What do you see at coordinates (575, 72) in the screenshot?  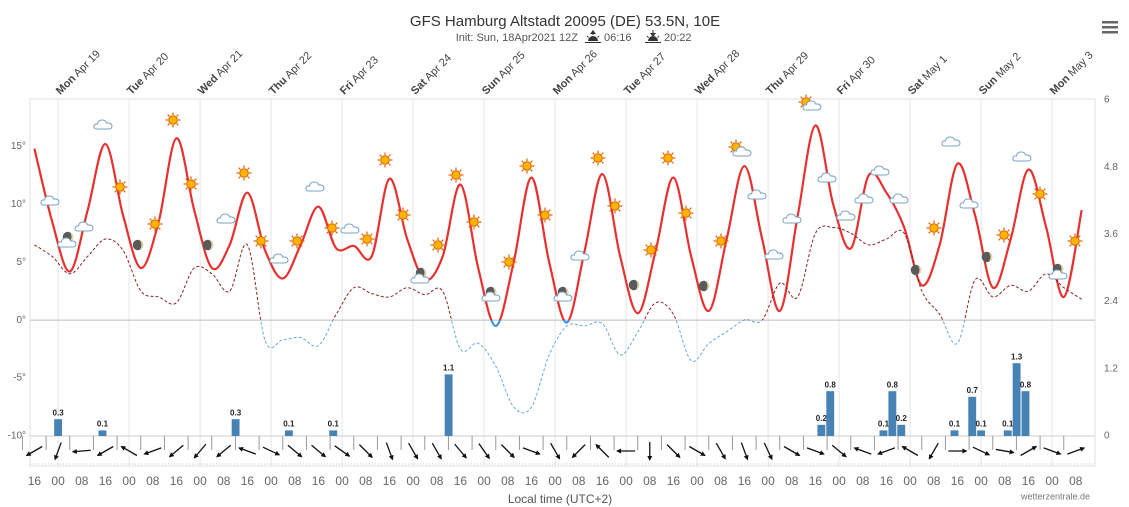 I see `day-label: Mon Apr 26` at bounding box center [575, 72].